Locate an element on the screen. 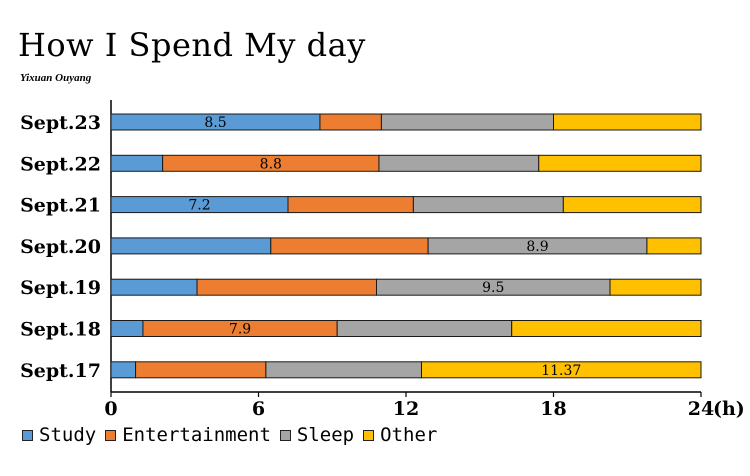 This screenshot has height=476, width=750. x-axis-unit: (h) is located at coordinates (729, 409).